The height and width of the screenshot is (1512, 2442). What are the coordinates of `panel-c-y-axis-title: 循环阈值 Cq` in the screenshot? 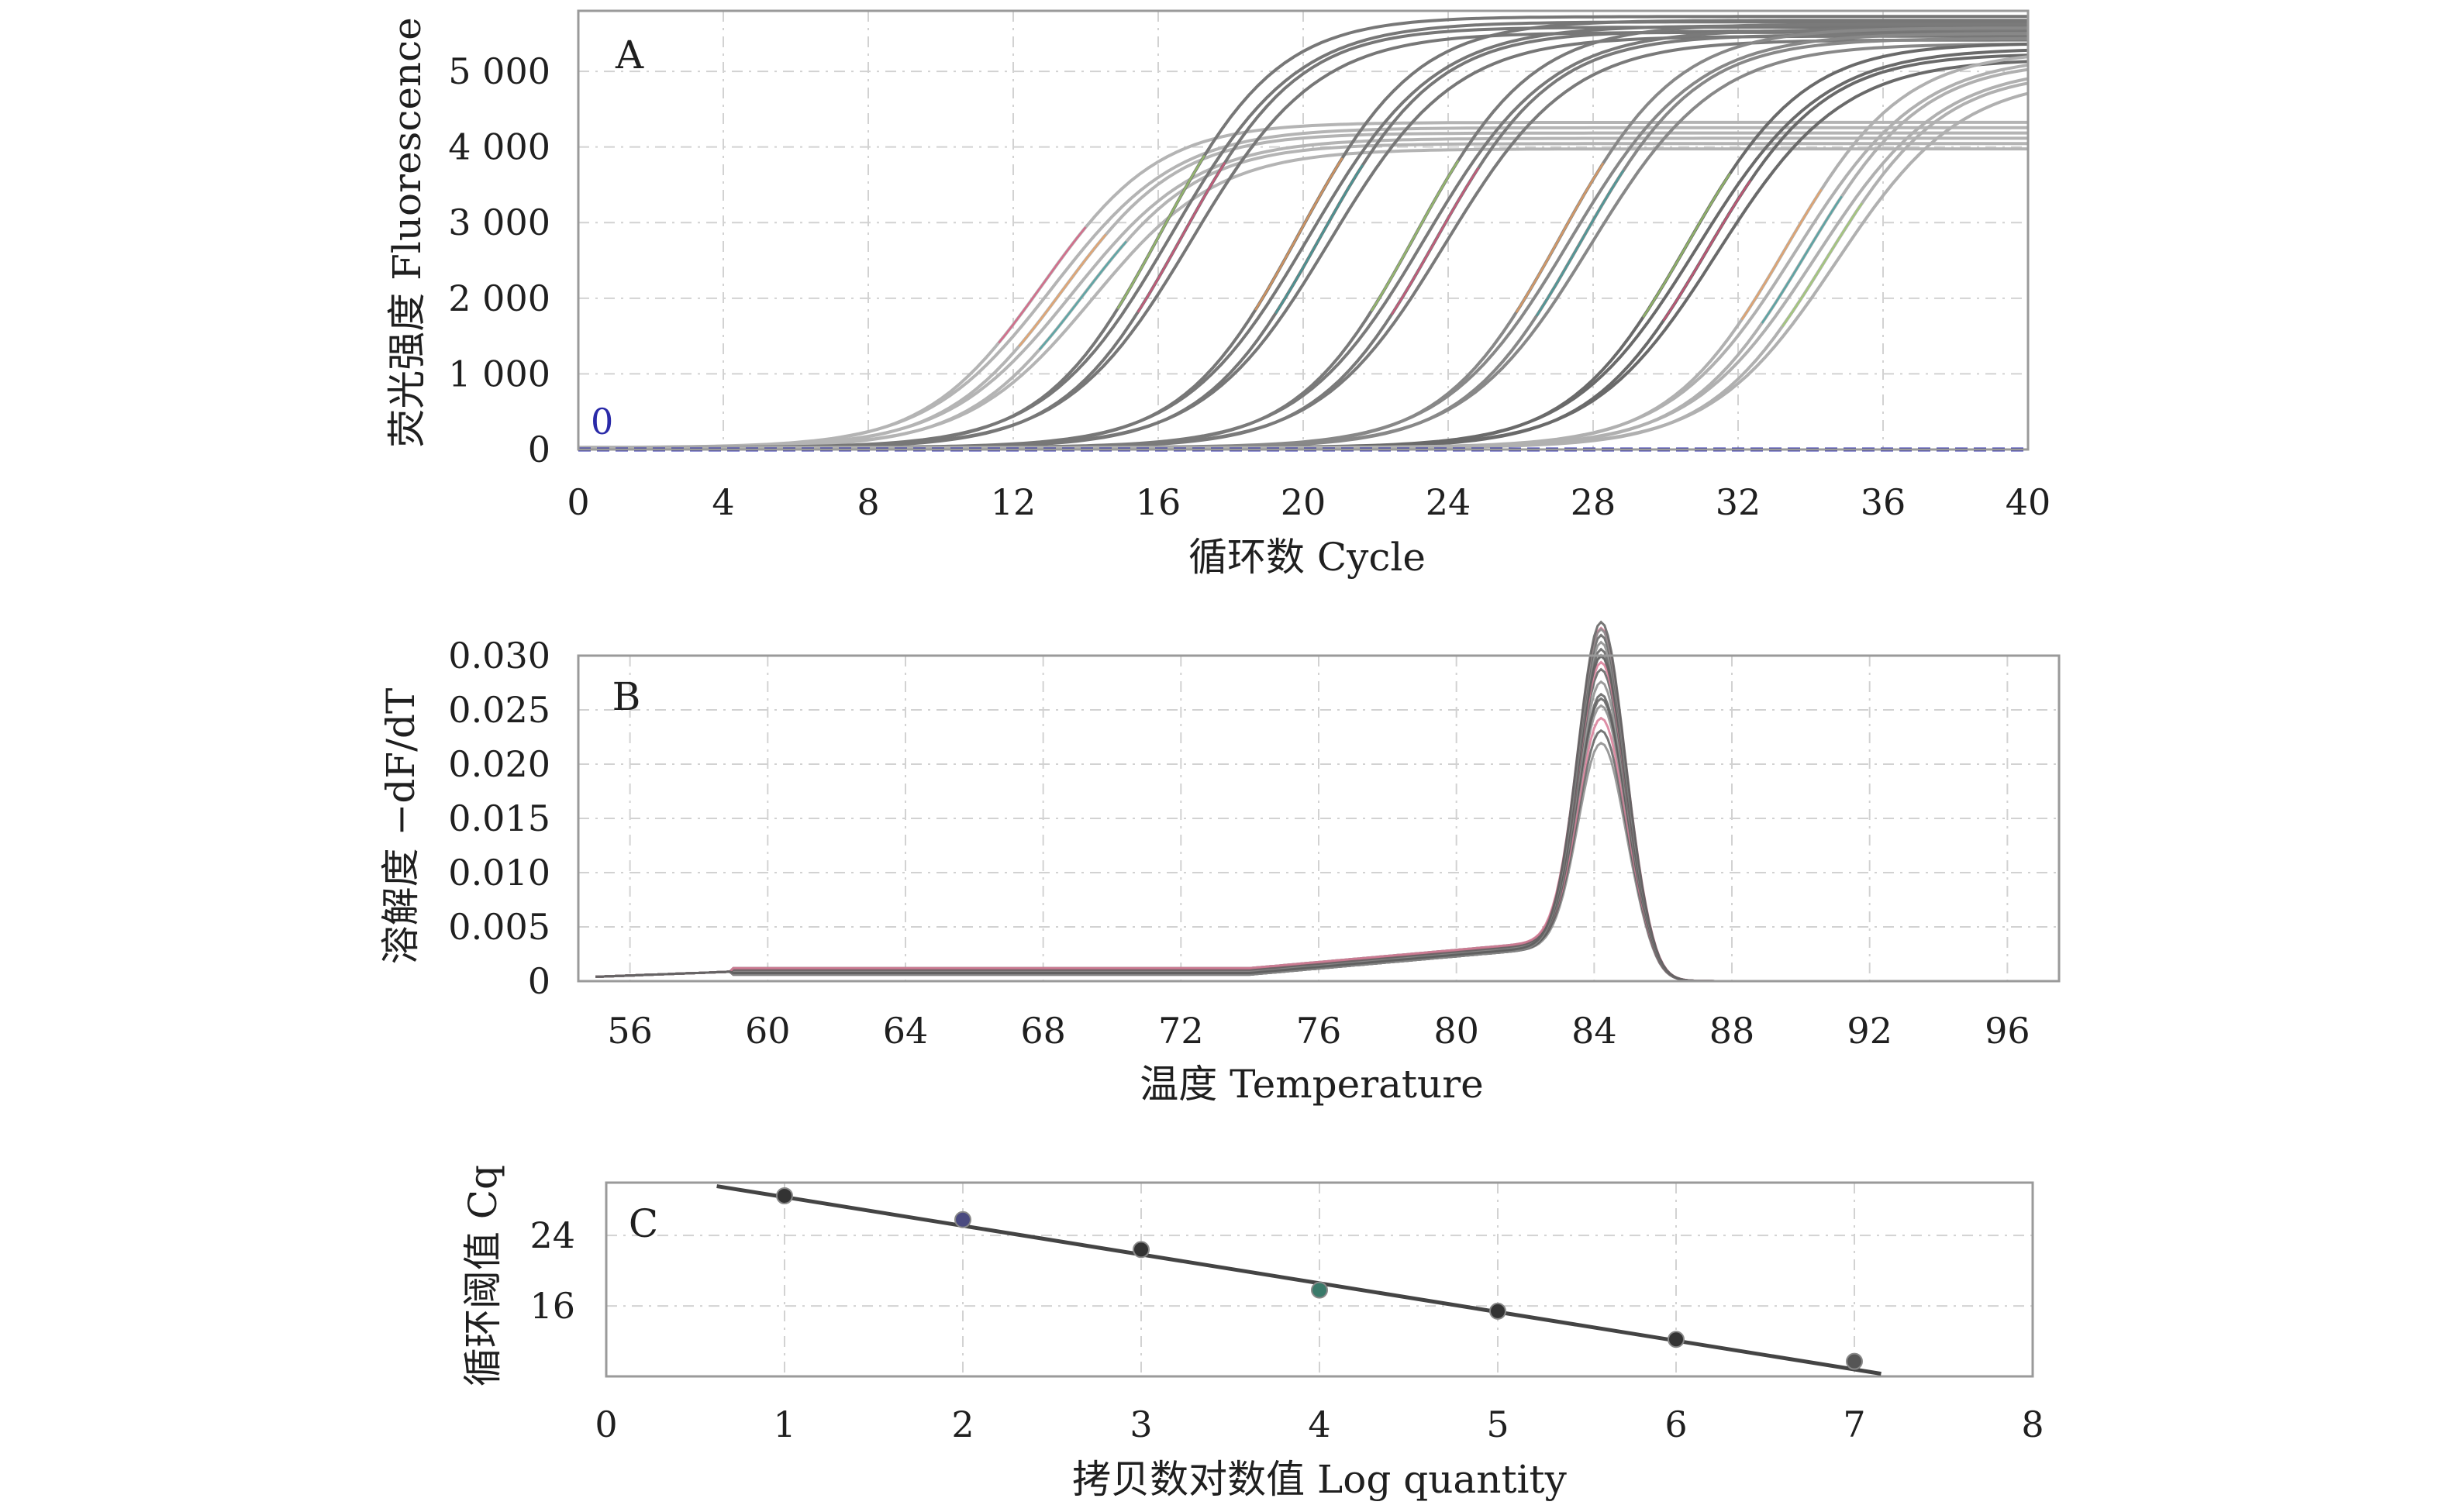 It's located at (483, 1275).